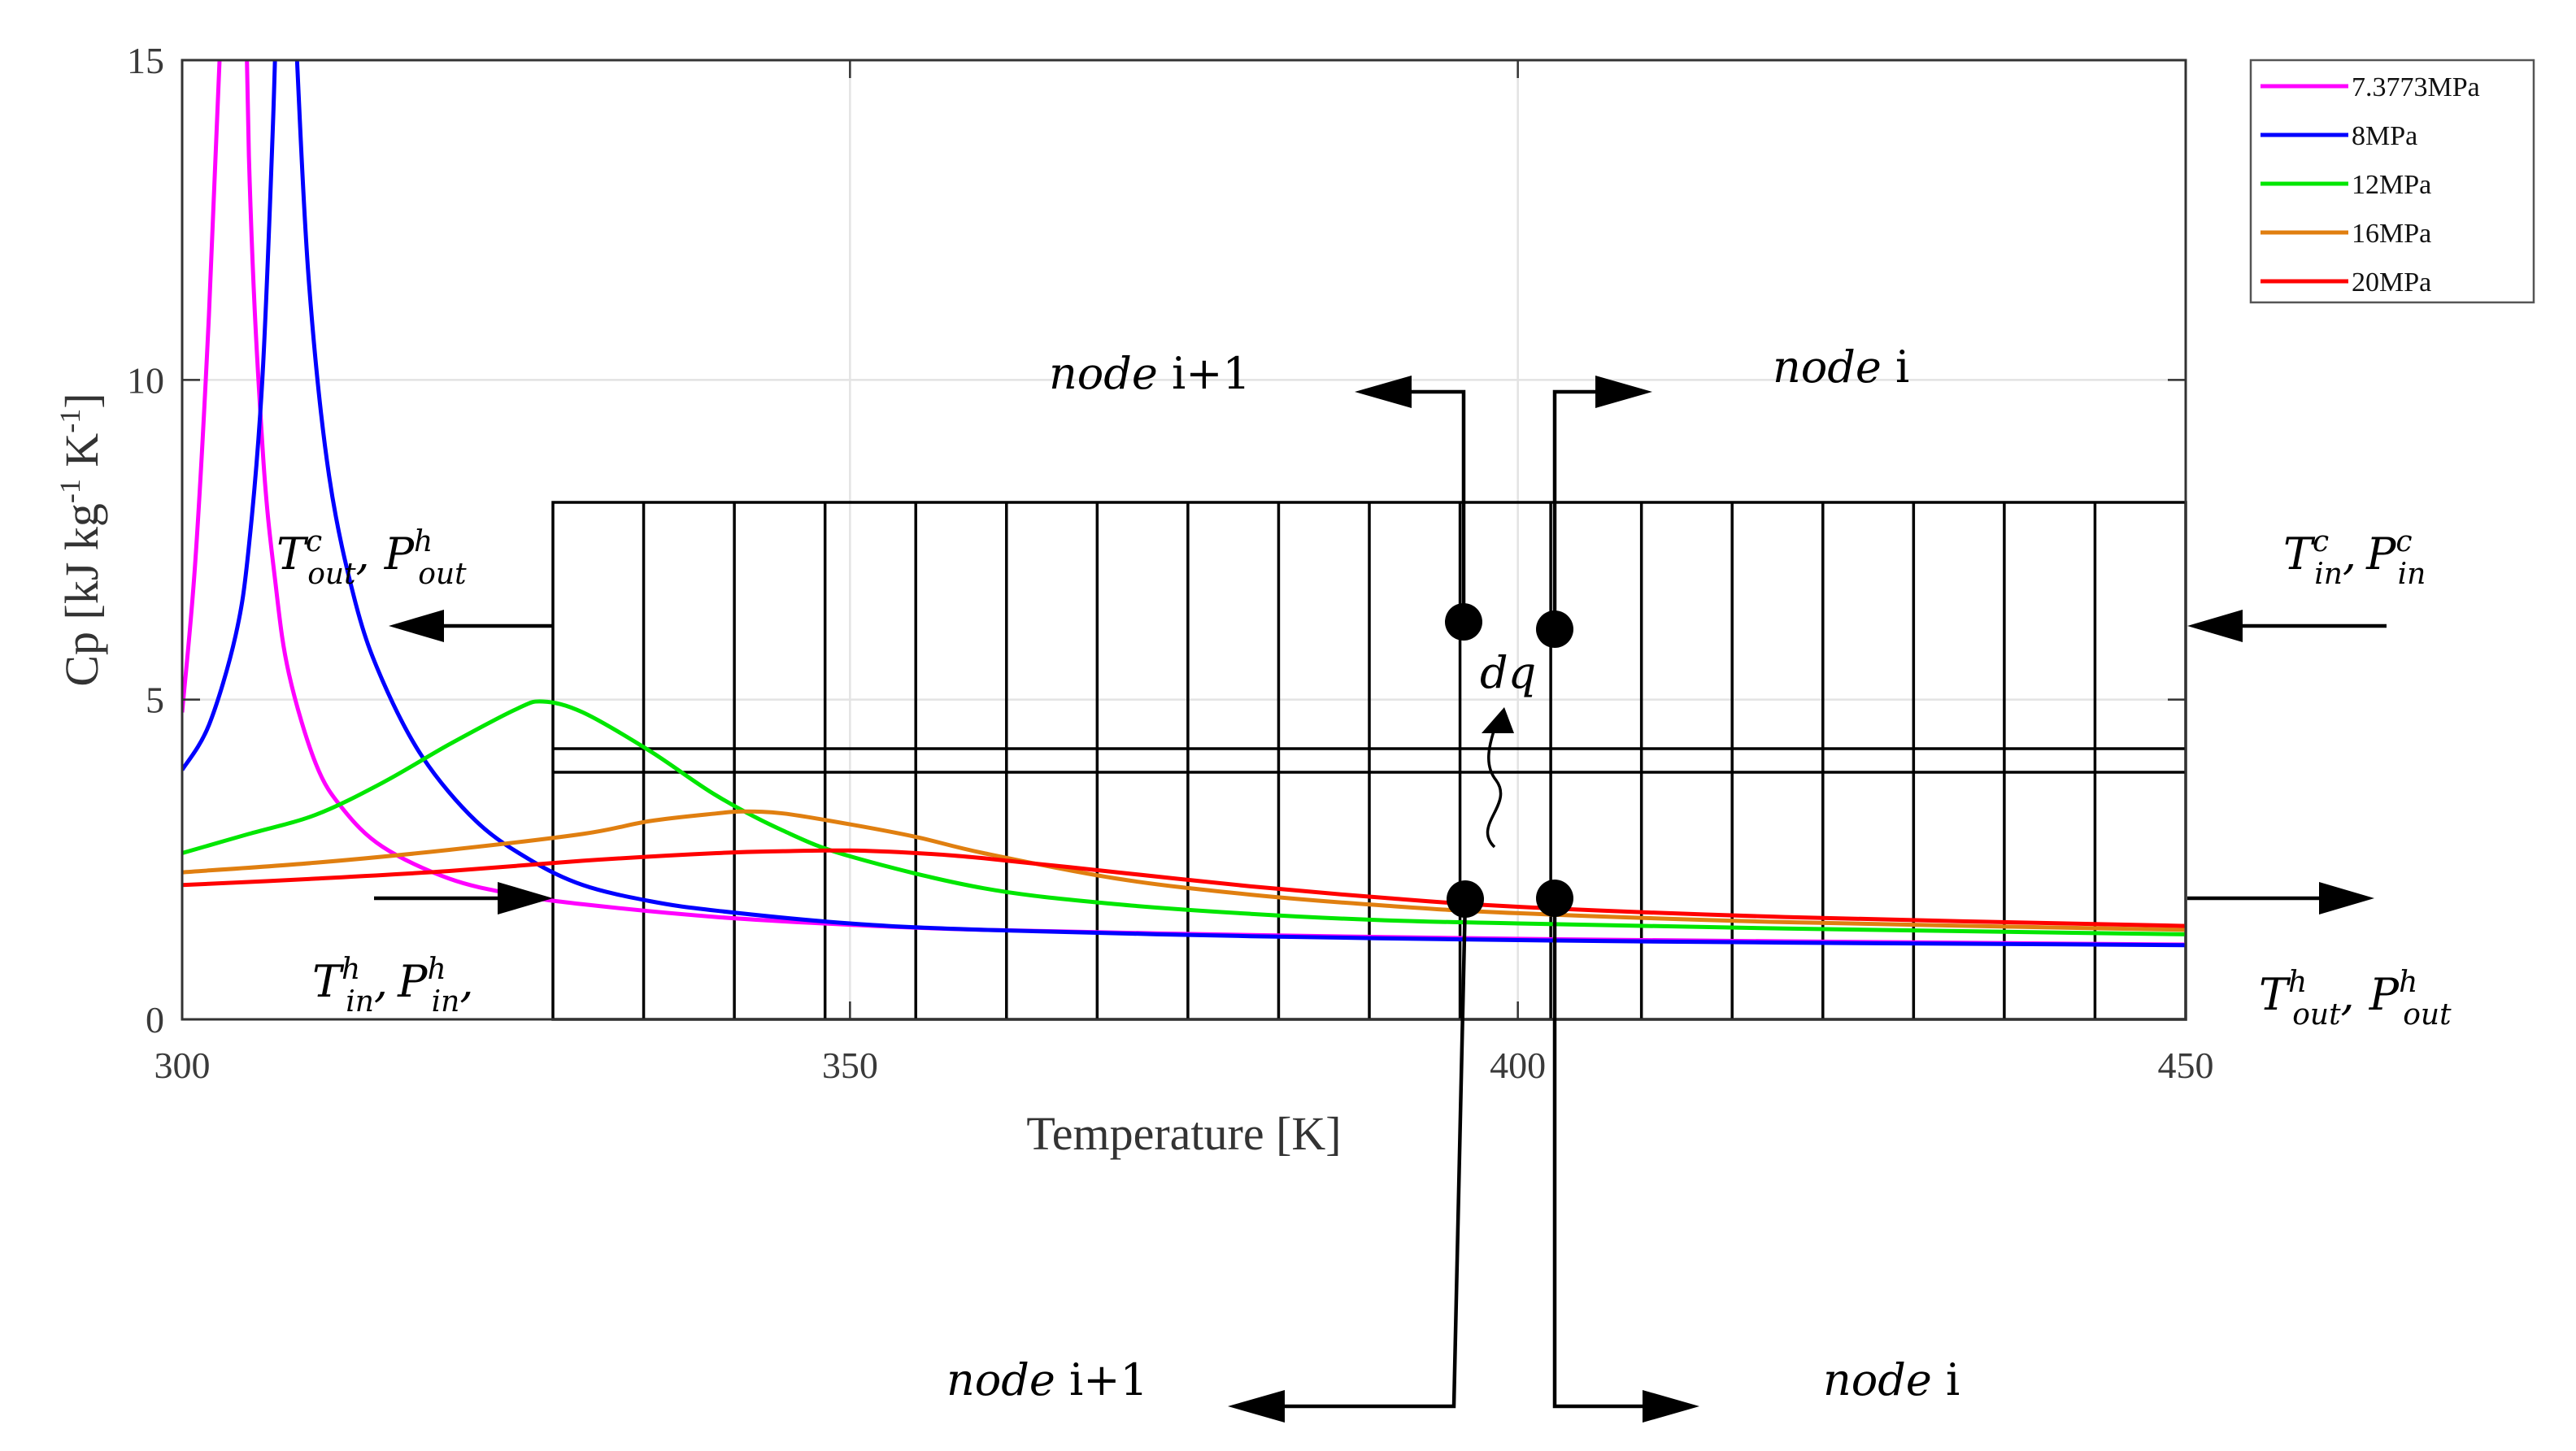 The image size is (2576, 1451). What do you see at coordinates (526, 898) in the screenshot?
I see `arrow-hot-in` at bounding box center [526, 898].